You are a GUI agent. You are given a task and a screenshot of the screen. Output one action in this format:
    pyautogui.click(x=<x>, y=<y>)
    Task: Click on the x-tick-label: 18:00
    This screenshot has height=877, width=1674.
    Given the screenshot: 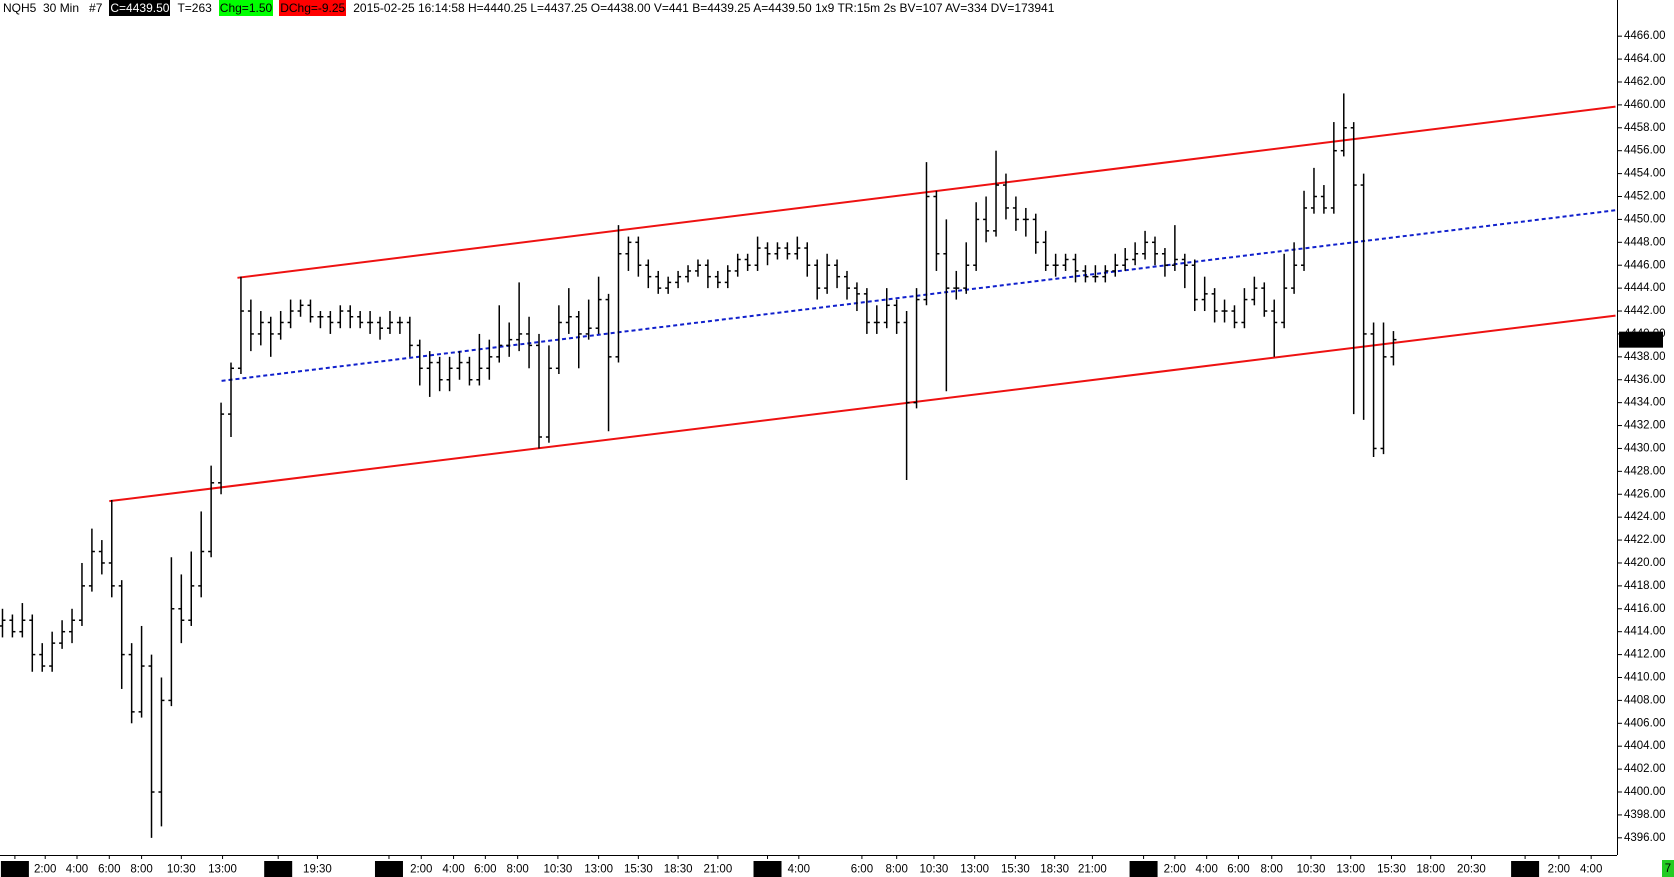 What is the action you would take?
    pyautogui.click(x=1430, y=870)
    